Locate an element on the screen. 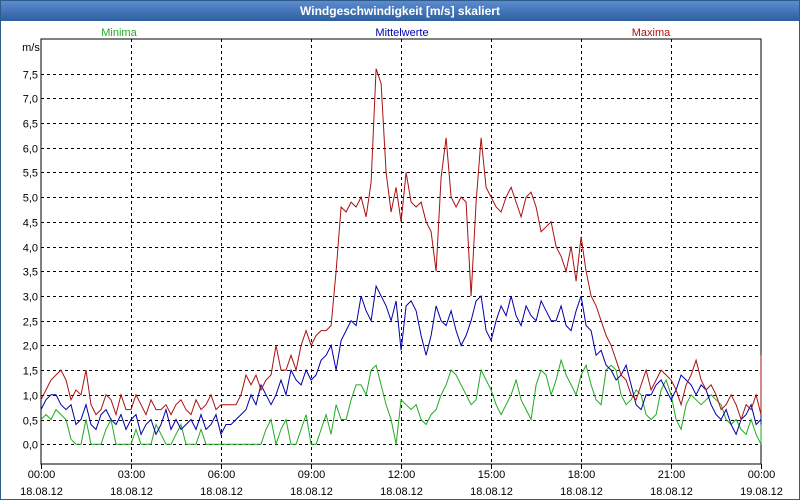  y-tick-label: 6,5 is located at coordinates (30, 125).